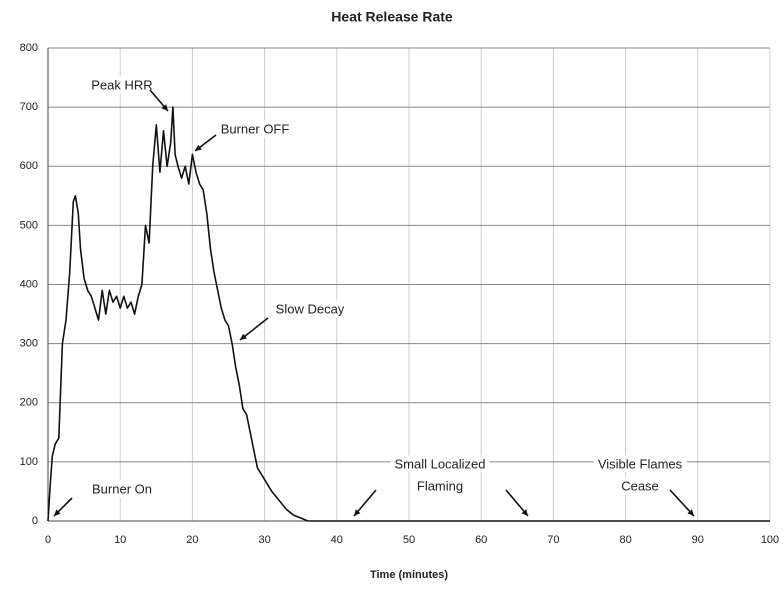 Image resolution: width=784 pixels, height=589 pixels. I want to click on annotation: Peak HRR, so click(121, 84).